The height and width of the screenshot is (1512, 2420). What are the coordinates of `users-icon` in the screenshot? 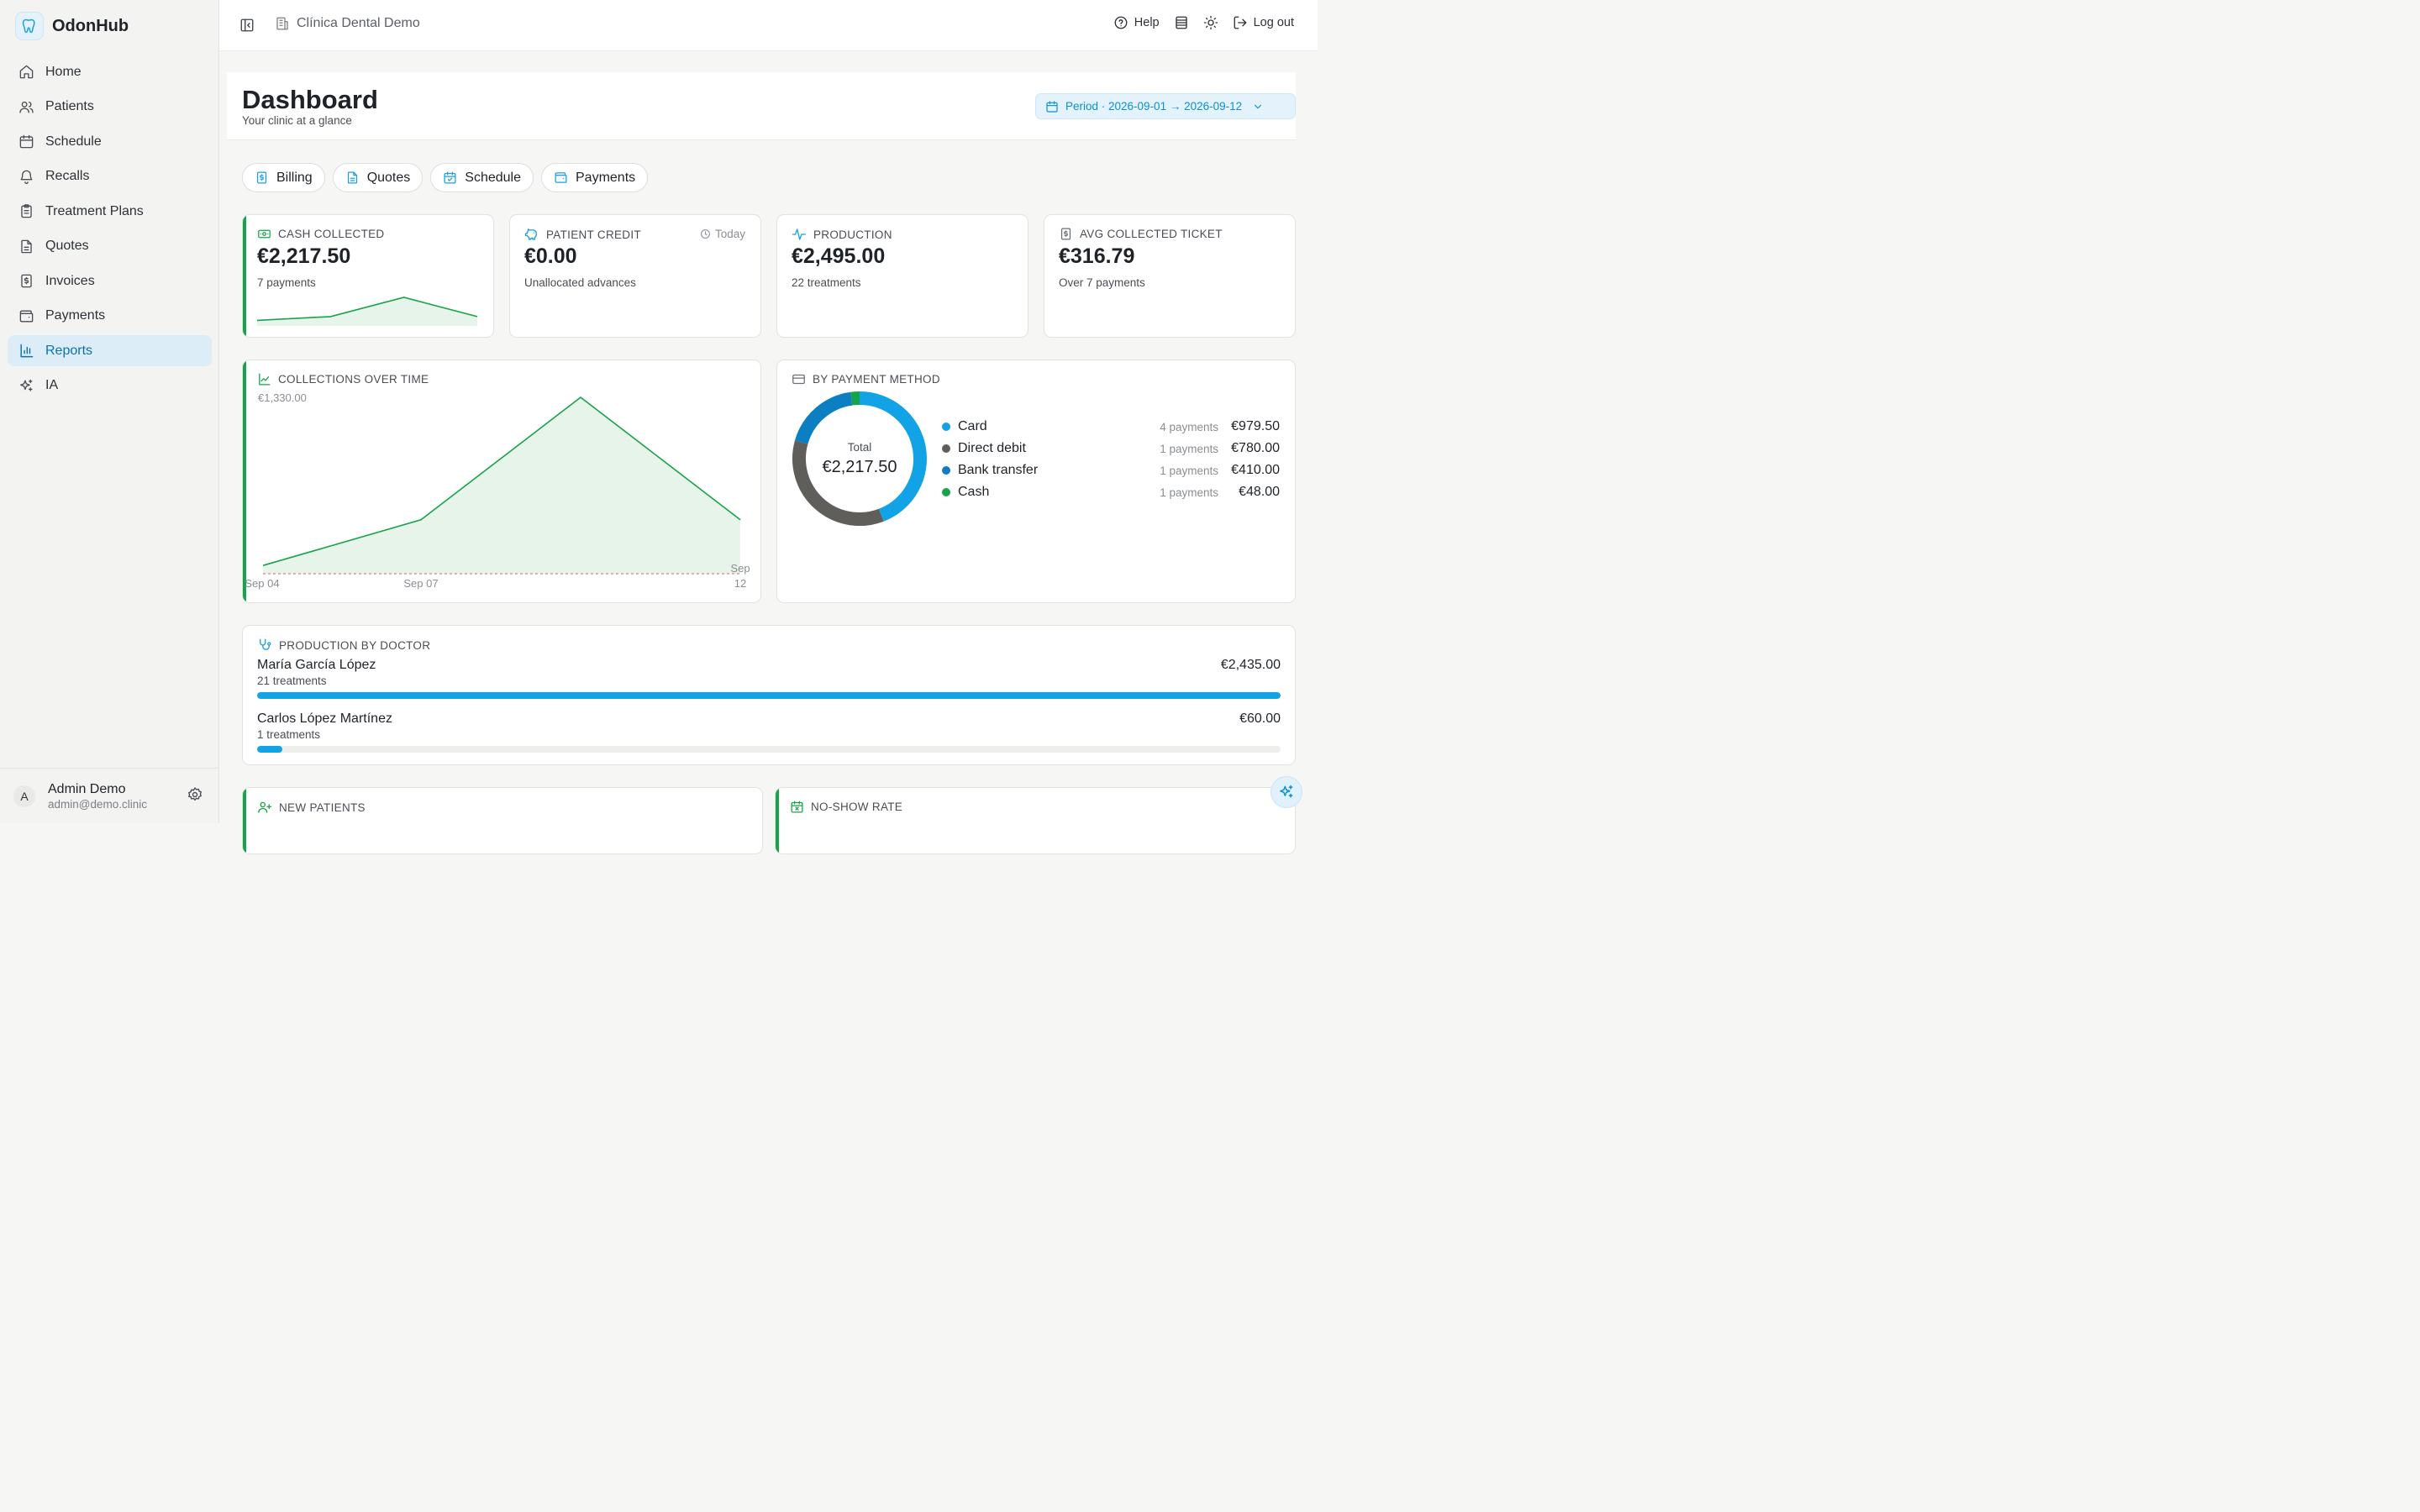 It's located at (26, 107).